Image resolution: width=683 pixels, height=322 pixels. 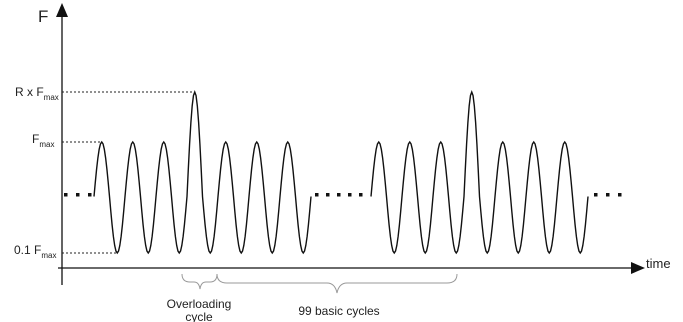 I want to click on ellipsis-dots-left, so click(x=78, y=195).